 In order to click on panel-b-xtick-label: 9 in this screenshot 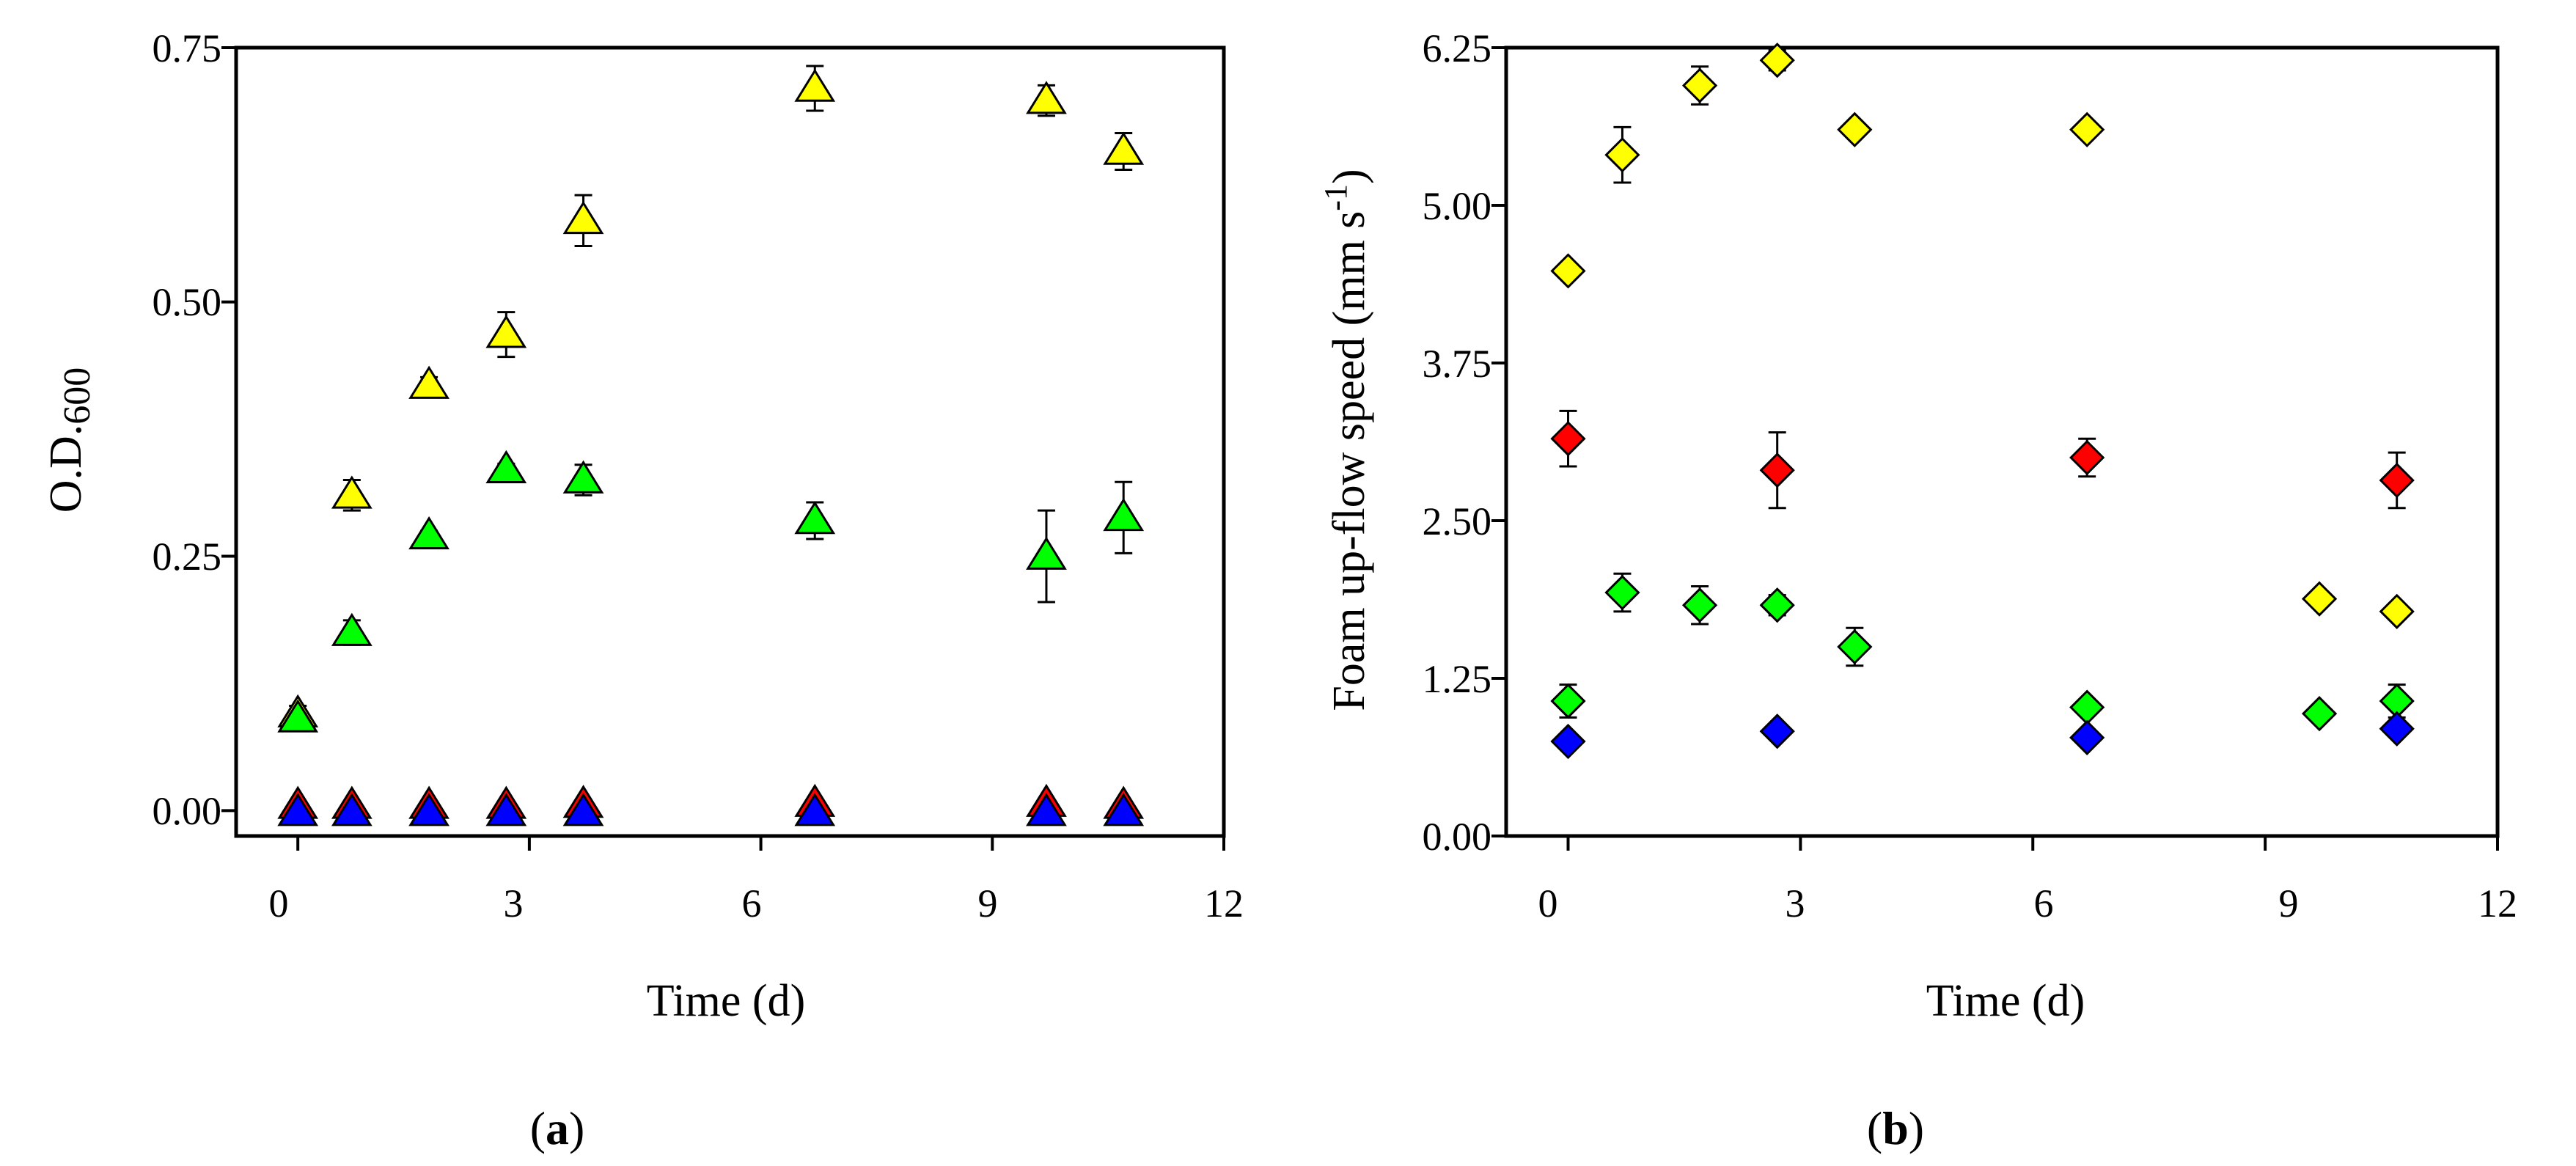, I will do `click(2289, 903)`.